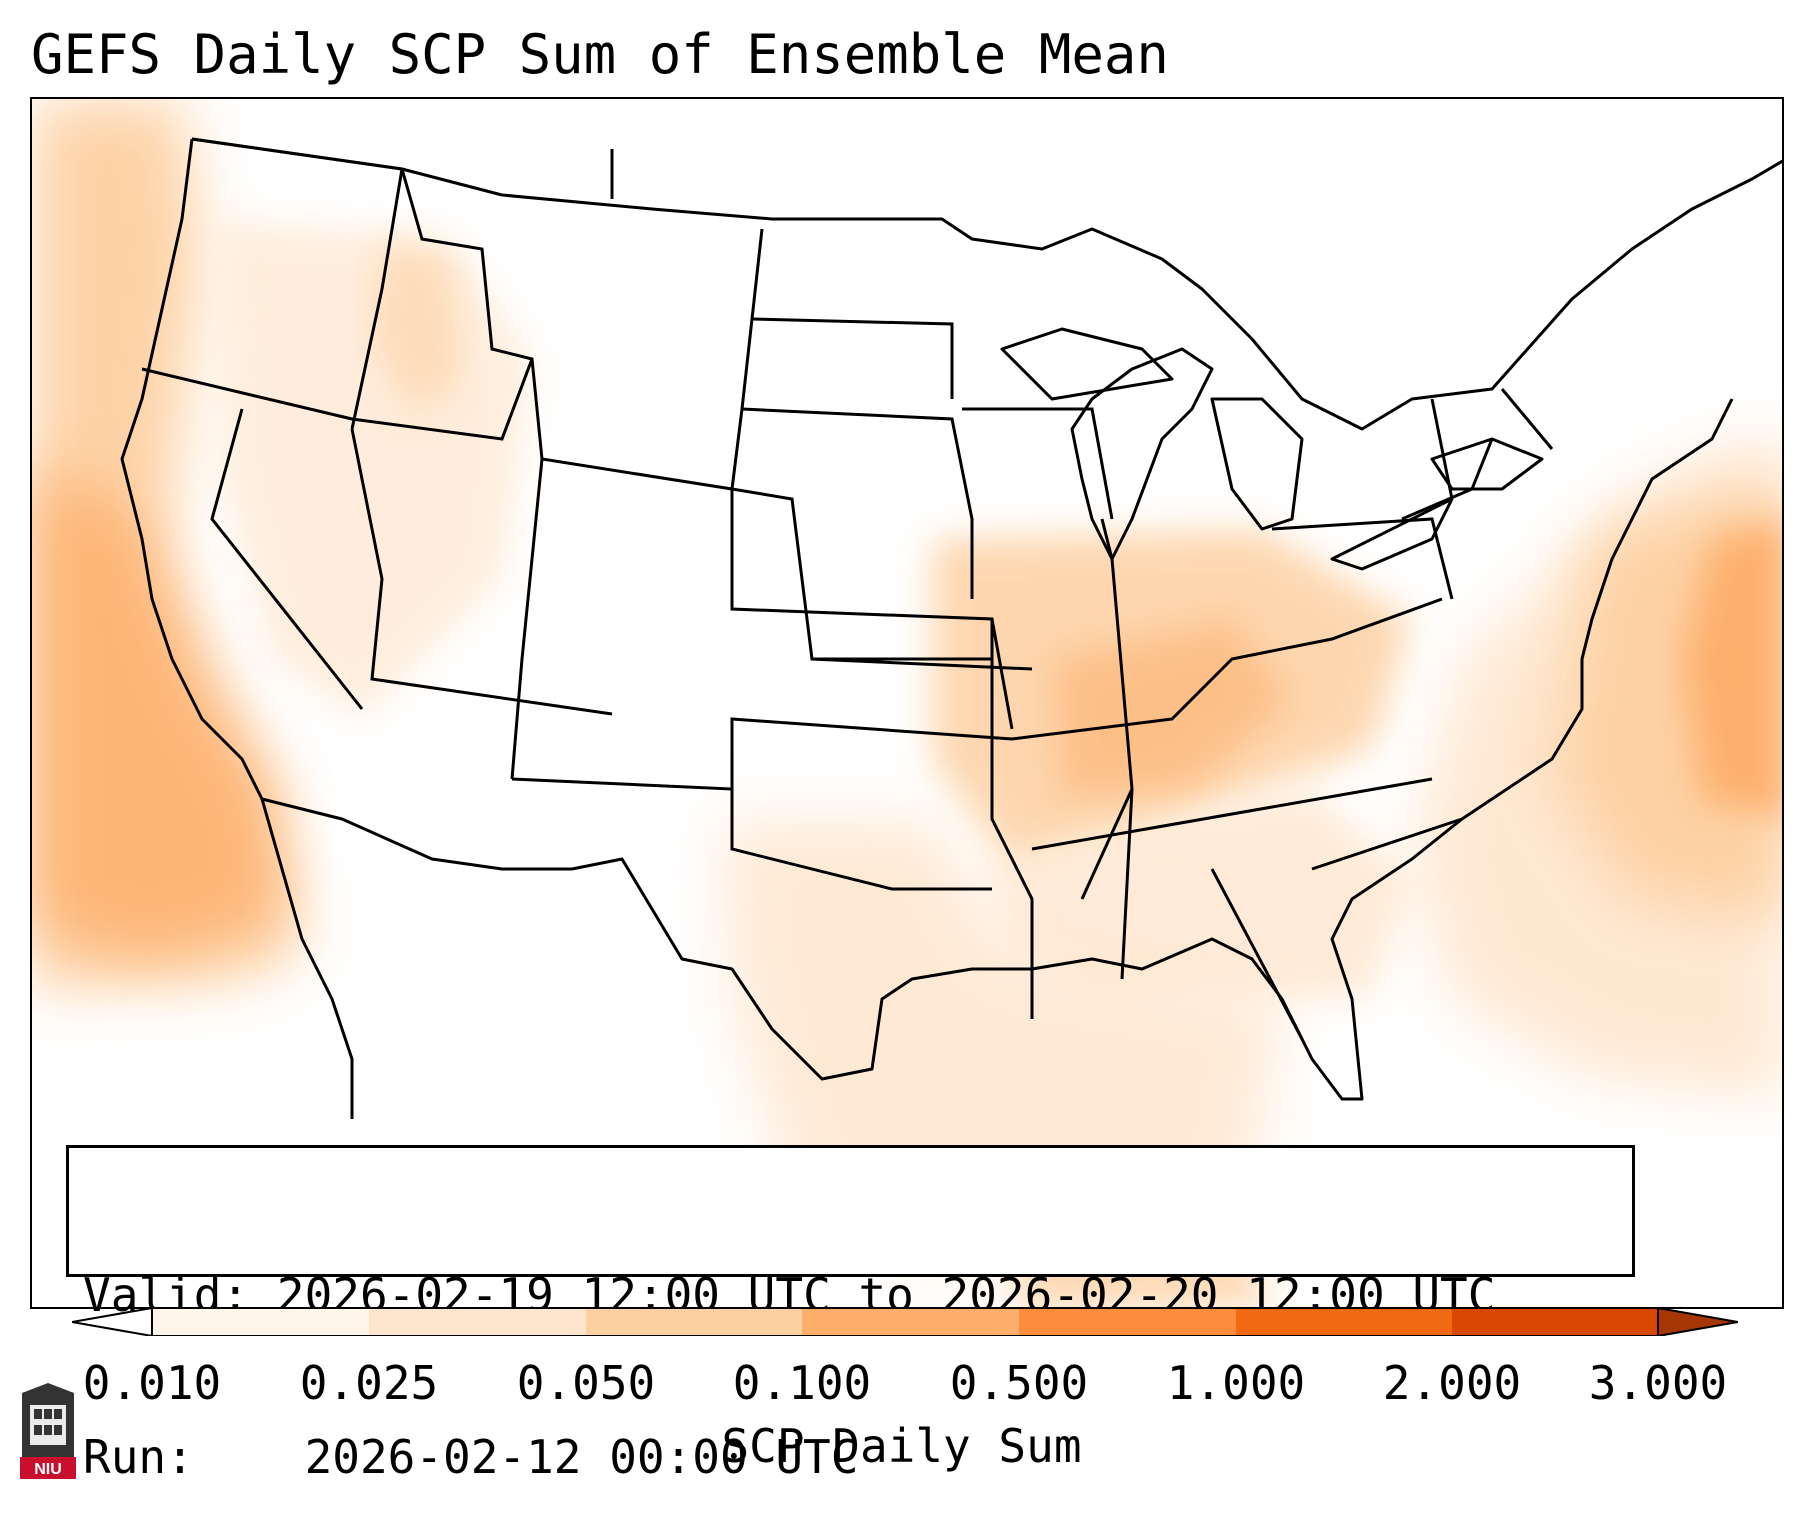 The image size is (1803, 1538). Describe the element at coordinates (802, 1383) in the screenshot. I see `colorbar-tick-label: 0.100` at that location.